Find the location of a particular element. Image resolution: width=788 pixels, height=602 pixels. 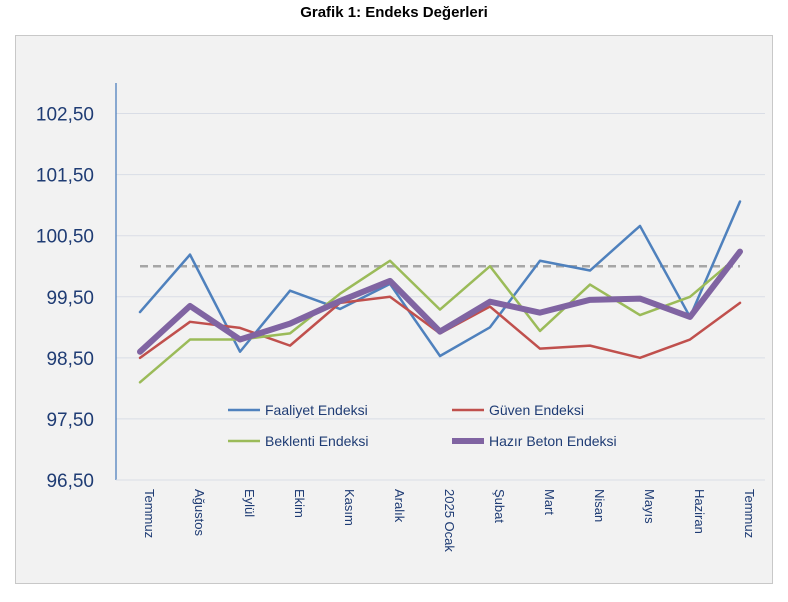

x-tick-label: Kasım is located at coordinates (349, 507).